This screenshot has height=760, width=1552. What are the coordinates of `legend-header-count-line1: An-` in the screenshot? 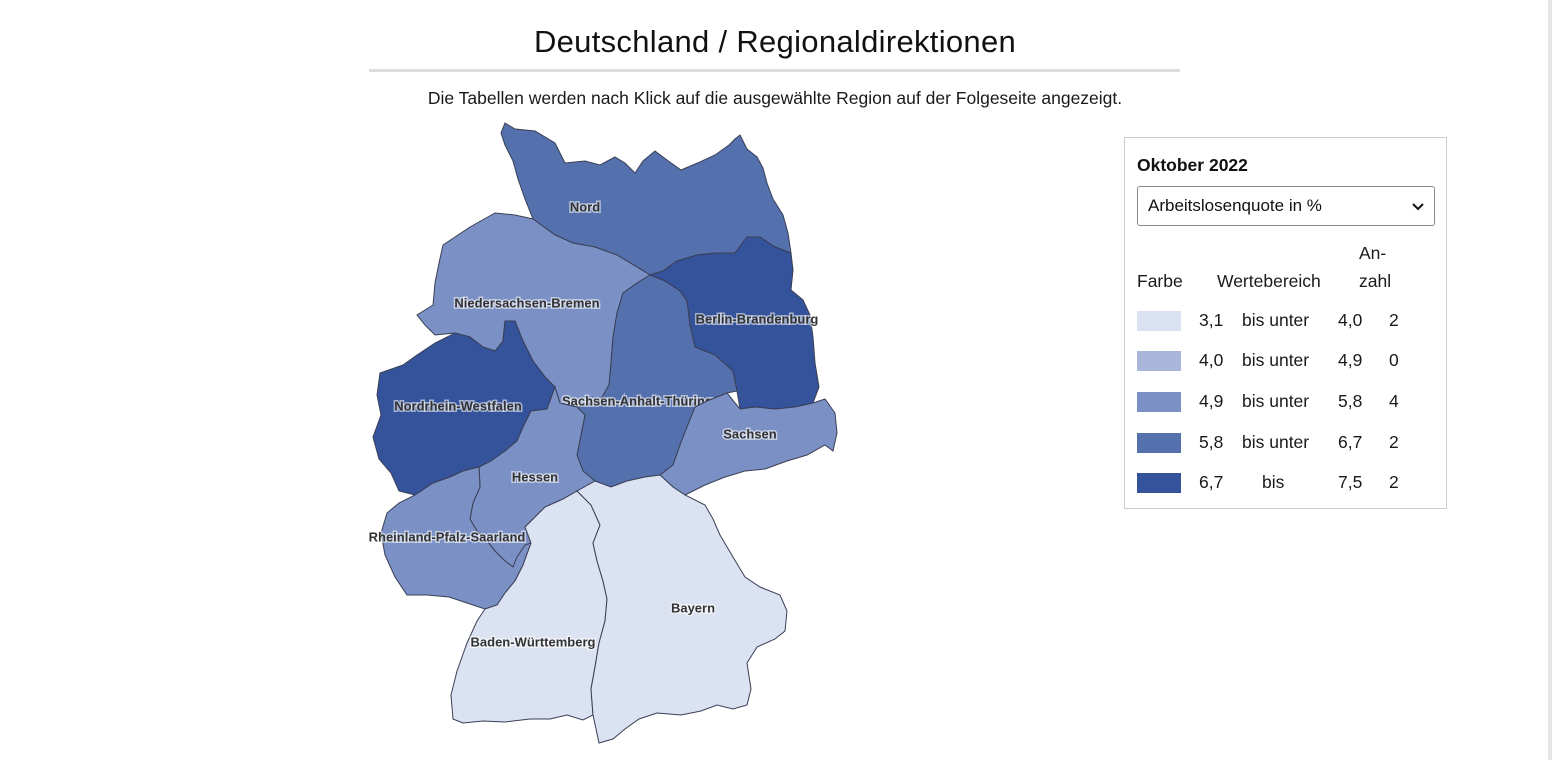 It's located at (1373, 253).